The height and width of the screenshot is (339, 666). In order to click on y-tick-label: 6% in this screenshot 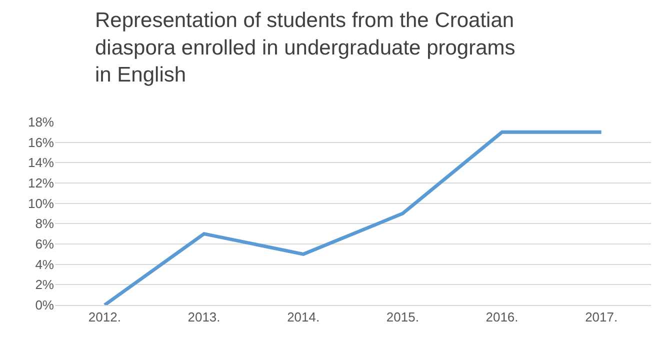, I will do `click(44, 244)`.